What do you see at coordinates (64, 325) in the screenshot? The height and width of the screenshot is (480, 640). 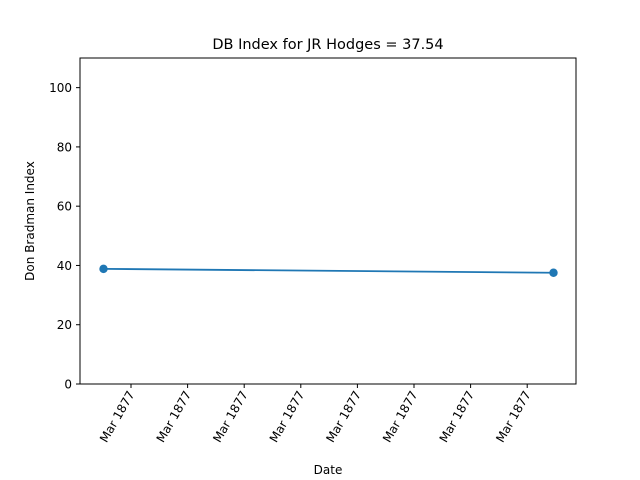 I see `y-tick-label: 20` at bounding box center [64, 325].